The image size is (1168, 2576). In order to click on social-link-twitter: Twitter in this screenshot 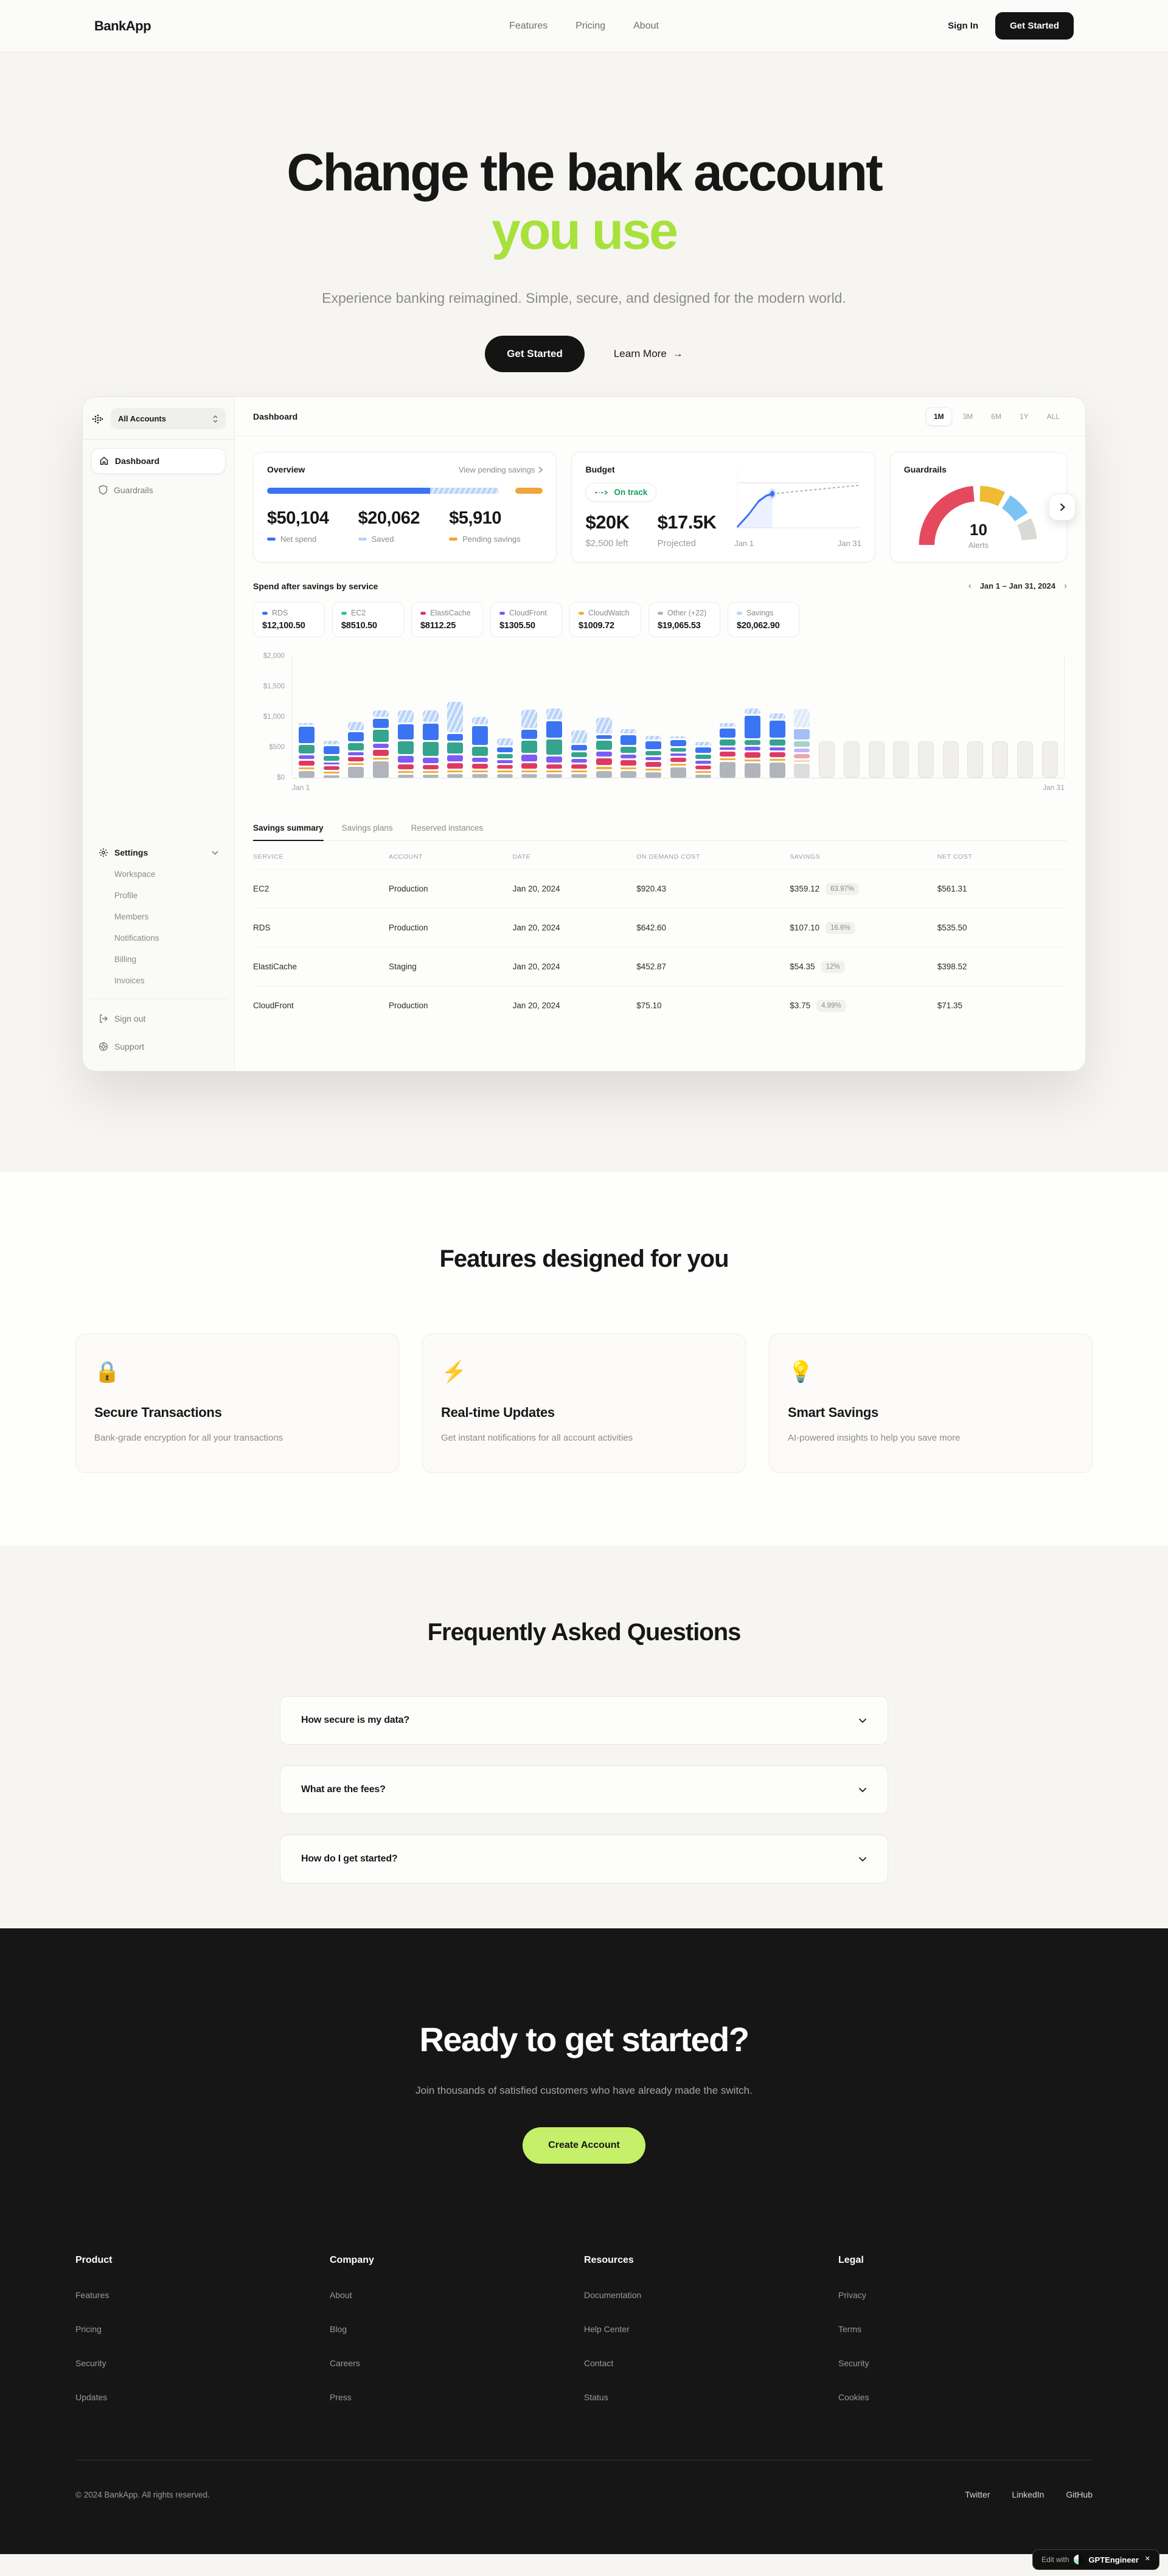, I will do `click(977, 2495)`.